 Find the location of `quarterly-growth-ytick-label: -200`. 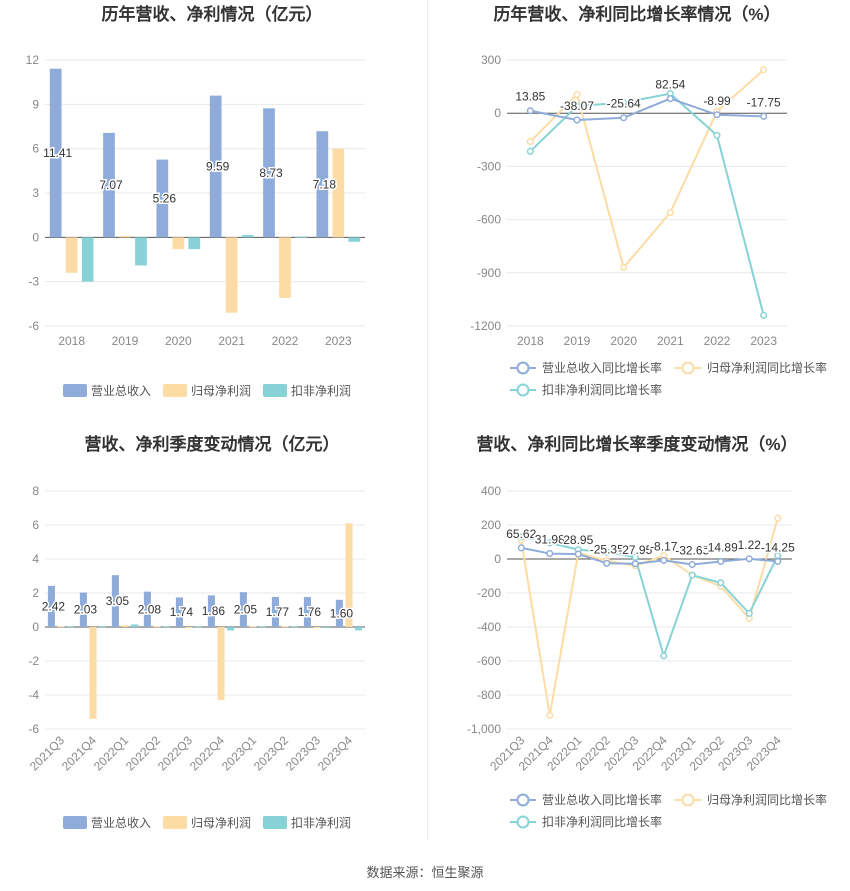

quarterly-growth-ytick-label: -200 is located at coordinates (489, 593).